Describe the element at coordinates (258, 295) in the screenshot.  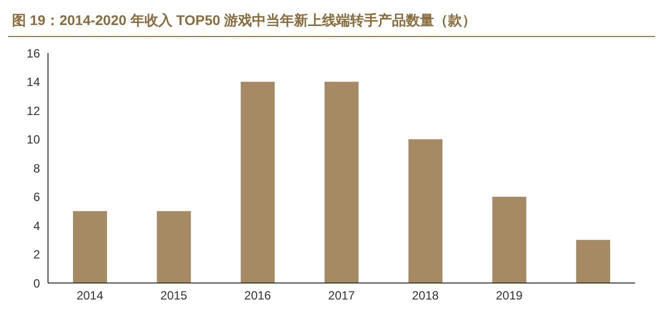
I see `x-tick-label: 2016` at that location.